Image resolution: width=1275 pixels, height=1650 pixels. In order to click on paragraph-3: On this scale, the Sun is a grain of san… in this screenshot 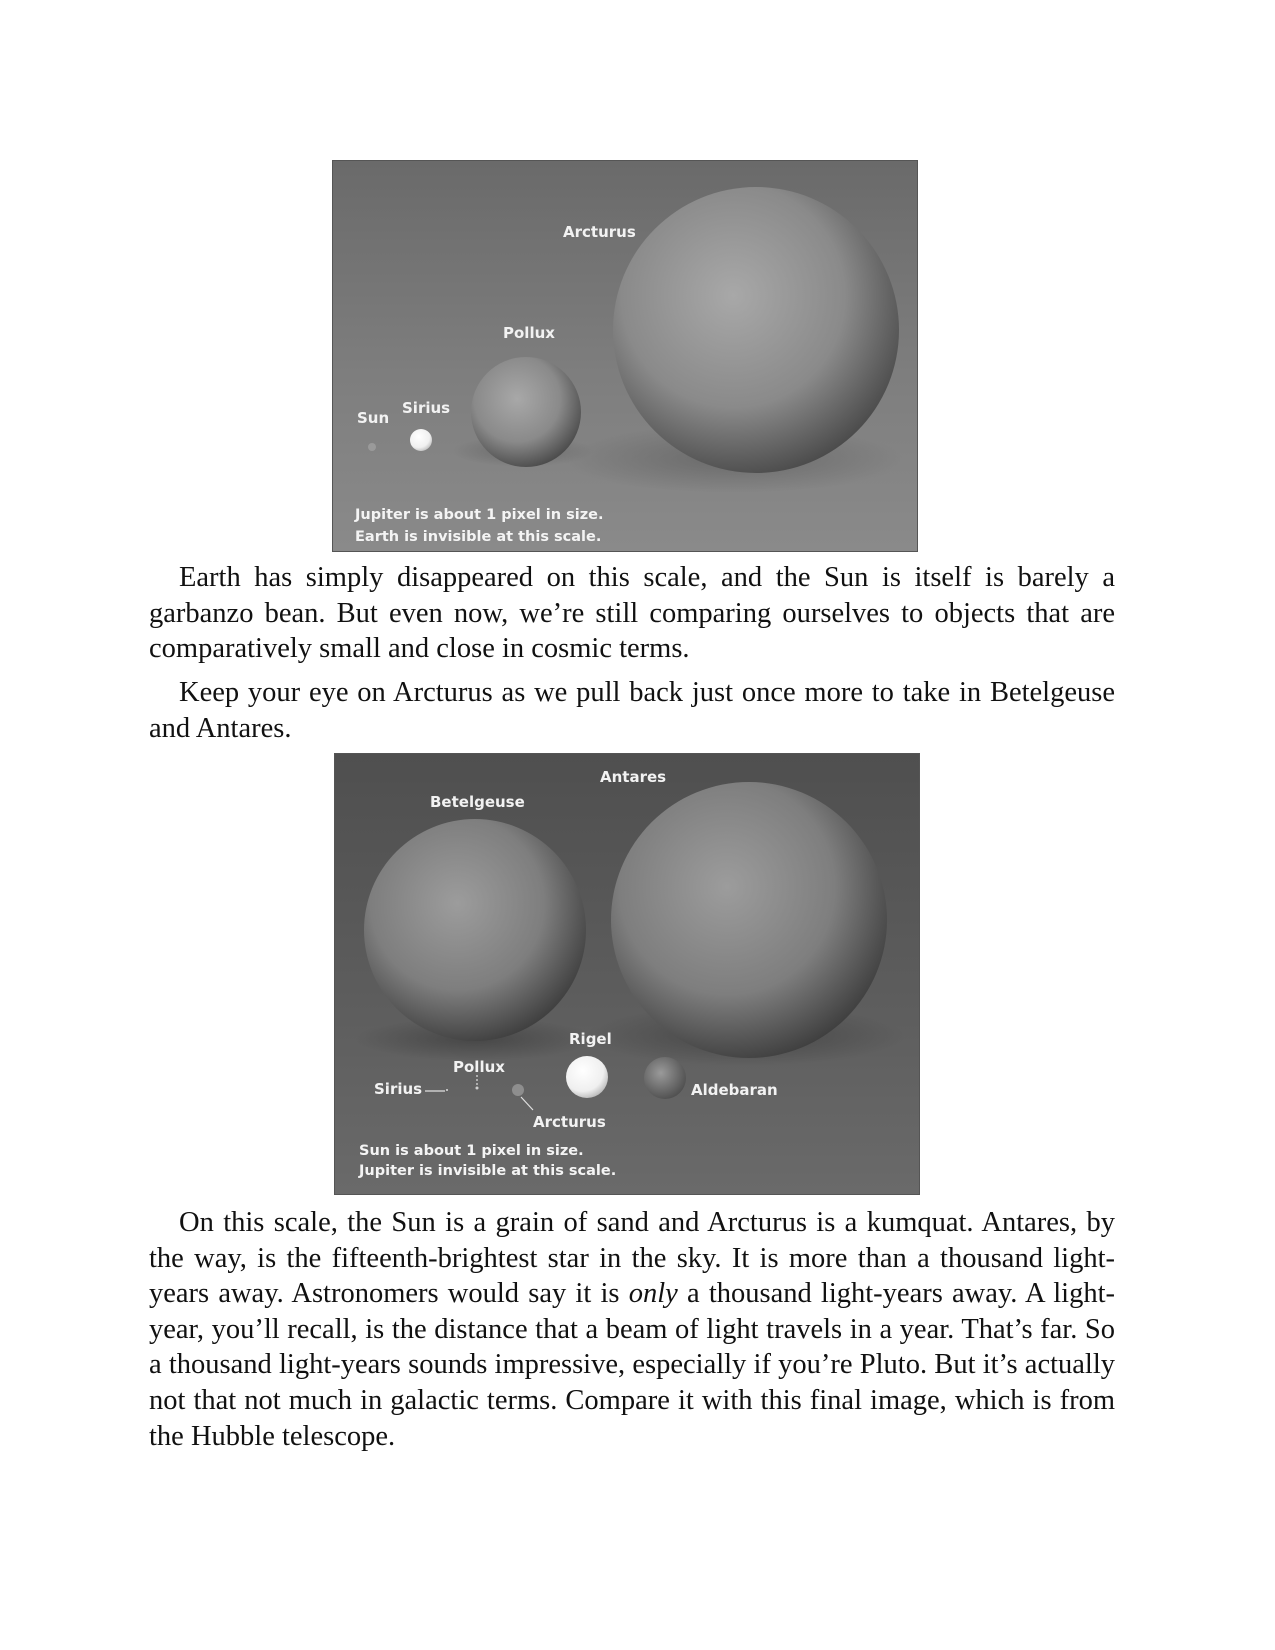, I will do `click(632, 1329)`.